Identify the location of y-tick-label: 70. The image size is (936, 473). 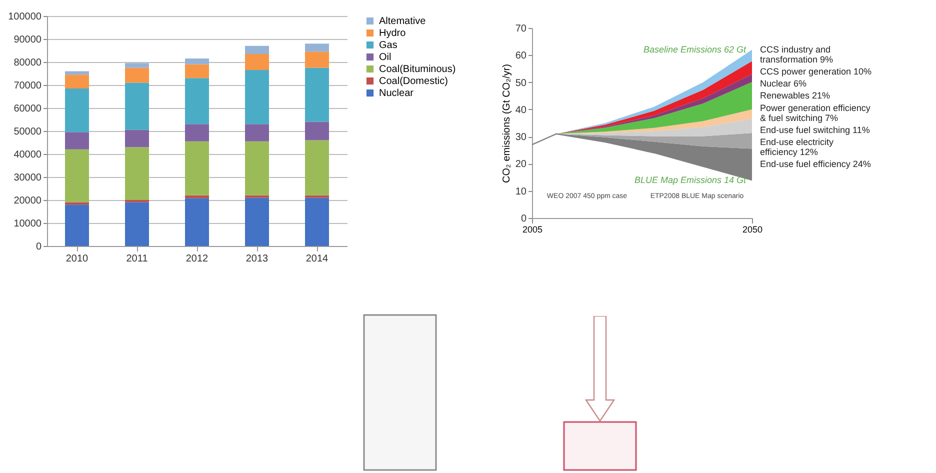
(521, 29).